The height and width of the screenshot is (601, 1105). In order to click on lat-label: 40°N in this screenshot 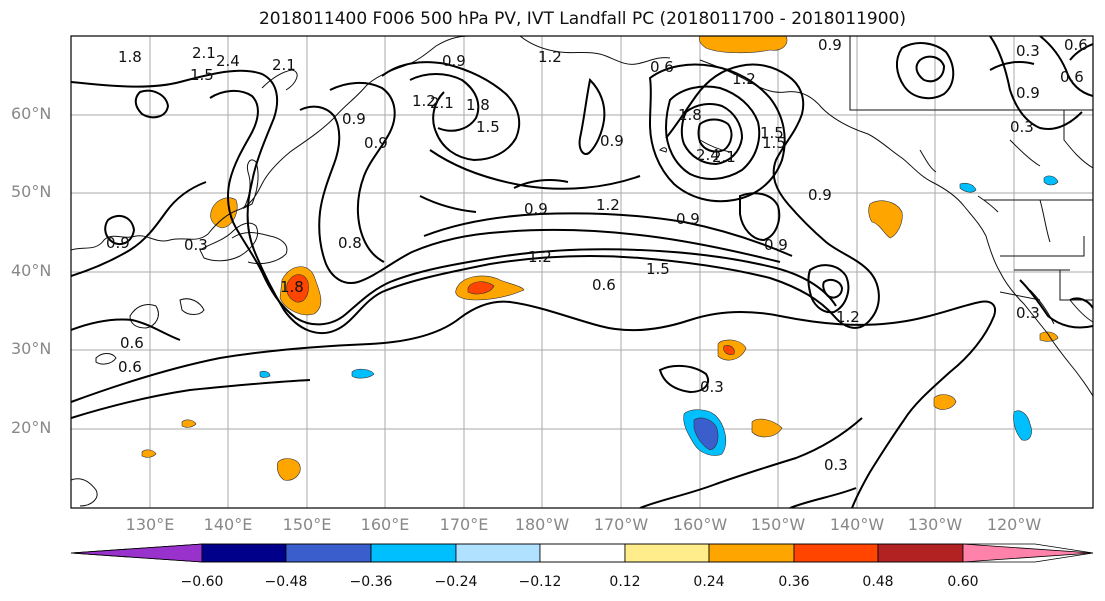, I will do `click(31, 270)`.